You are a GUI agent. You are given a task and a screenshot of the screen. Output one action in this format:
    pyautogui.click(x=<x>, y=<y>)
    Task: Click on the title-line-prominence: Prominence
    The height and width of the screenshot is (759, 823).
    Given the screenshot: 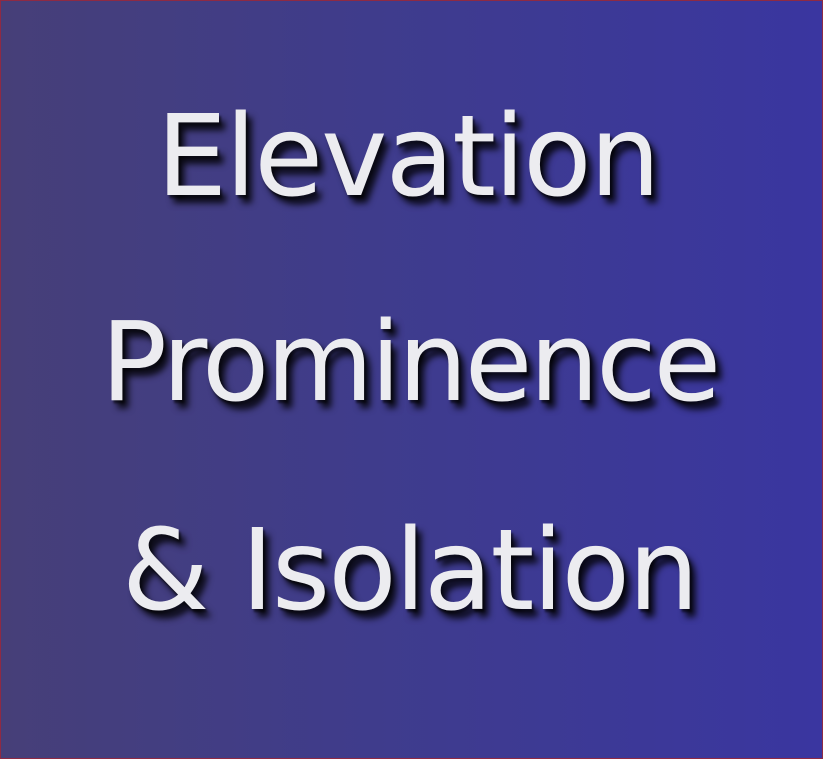 What is the action you would take?
    pyautogui.click(x=411, y=362)
    